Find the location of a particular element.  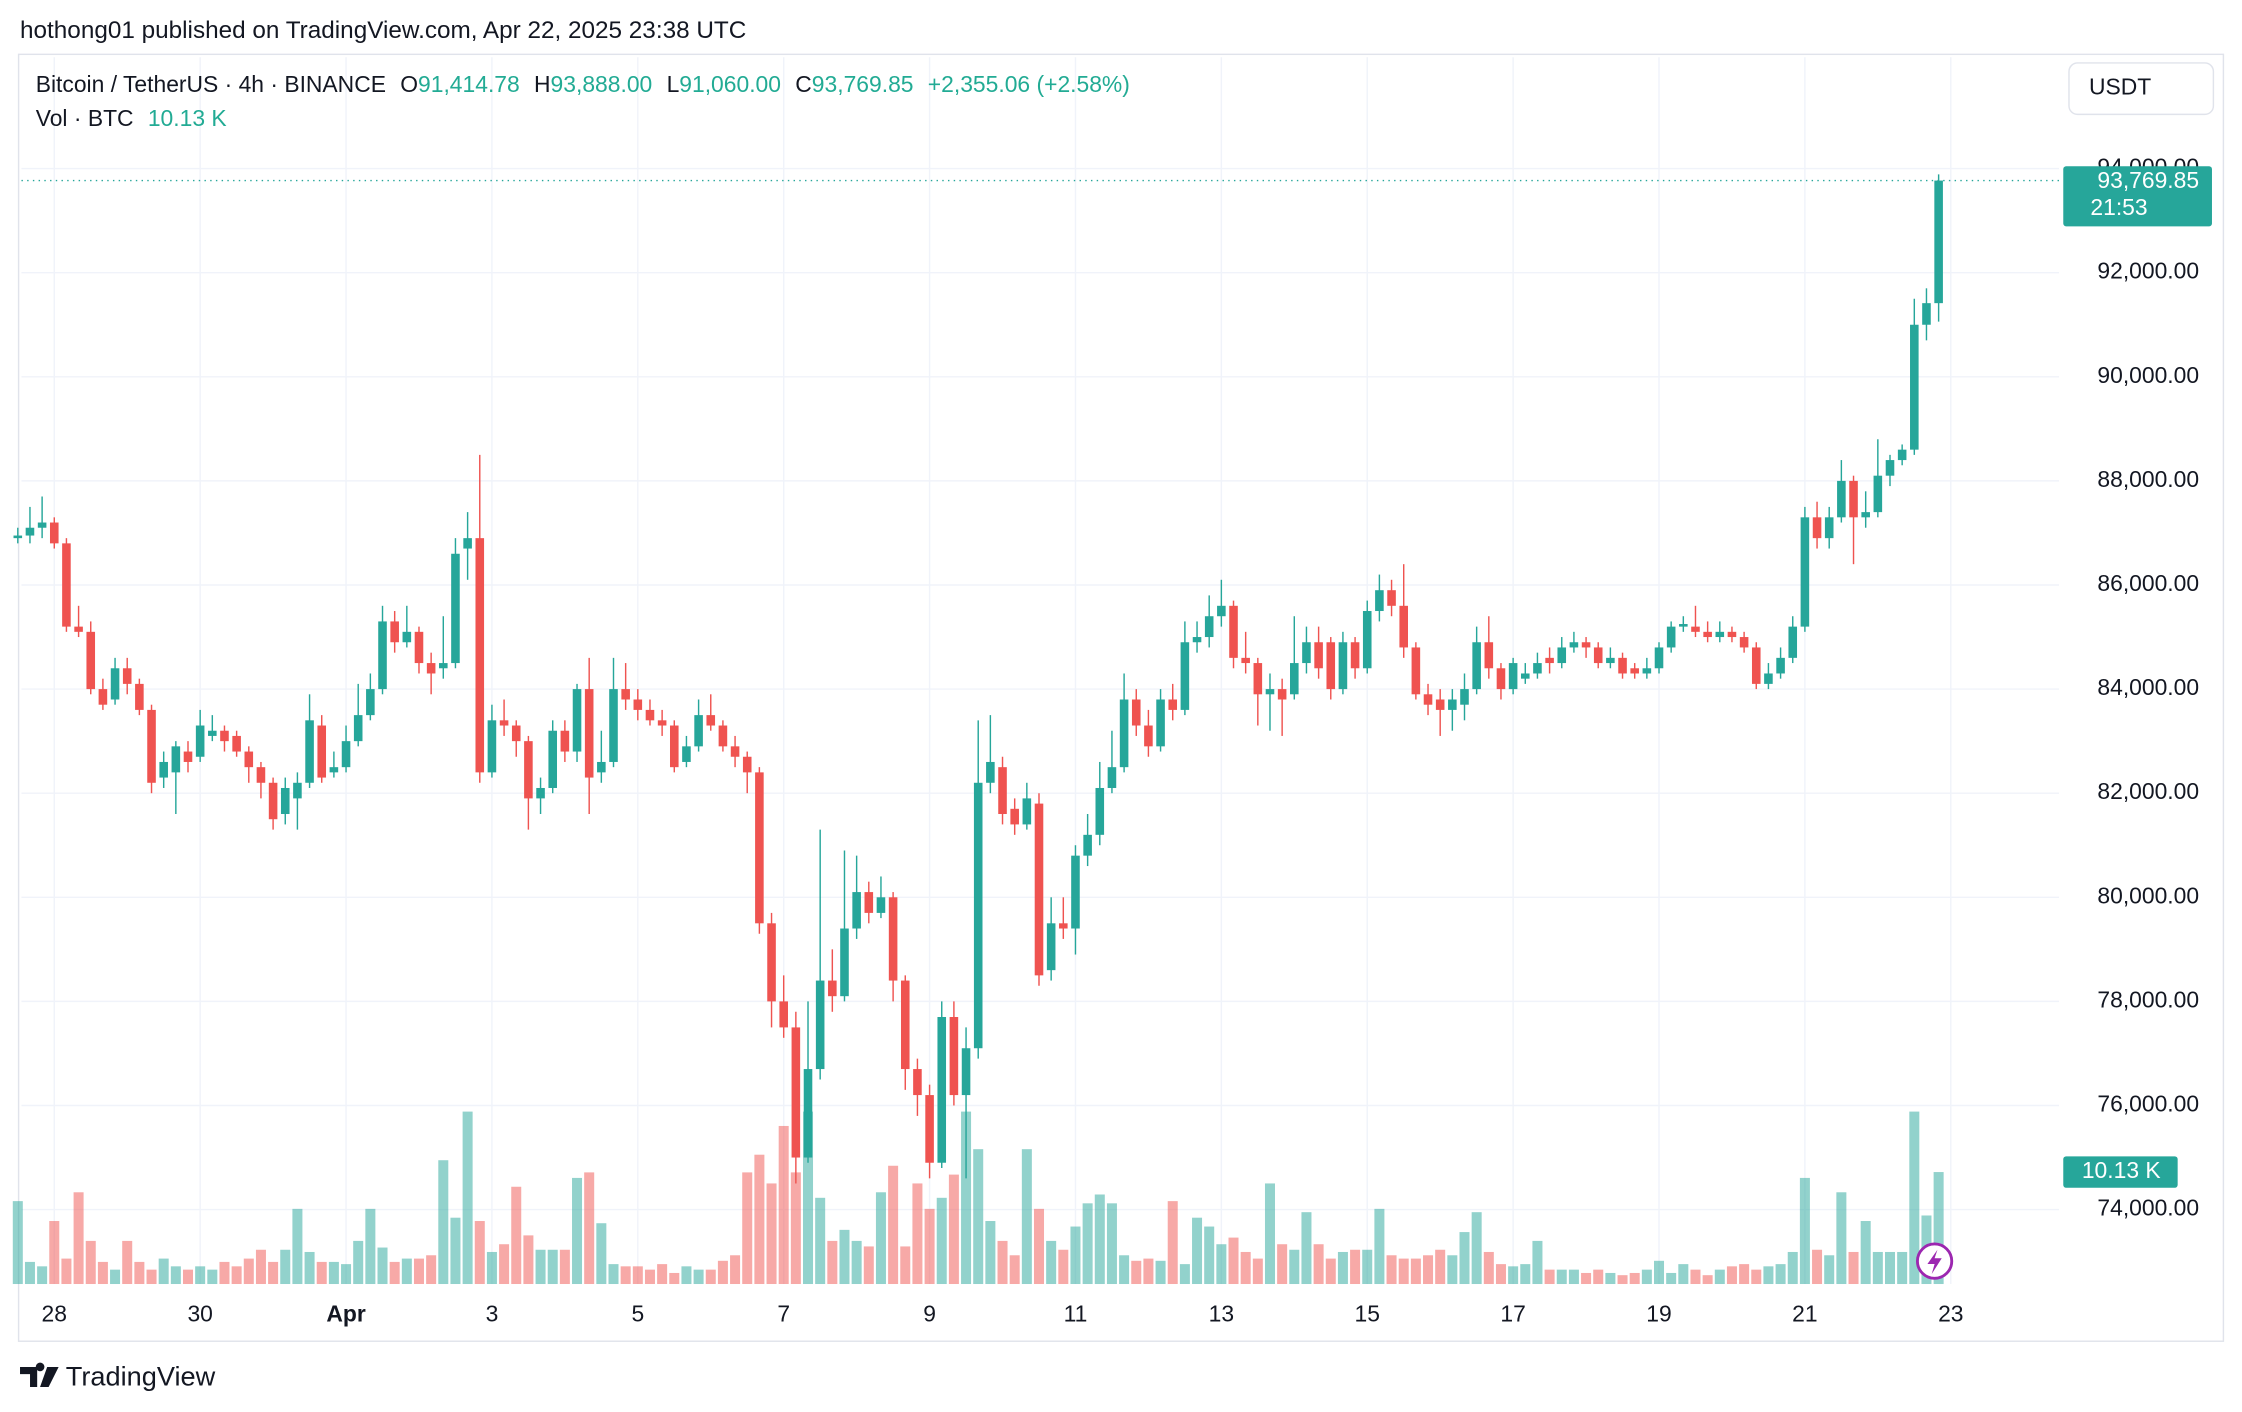

volume-legend: Vol · BTC 10.13 K is located at coordinates (131, 118).